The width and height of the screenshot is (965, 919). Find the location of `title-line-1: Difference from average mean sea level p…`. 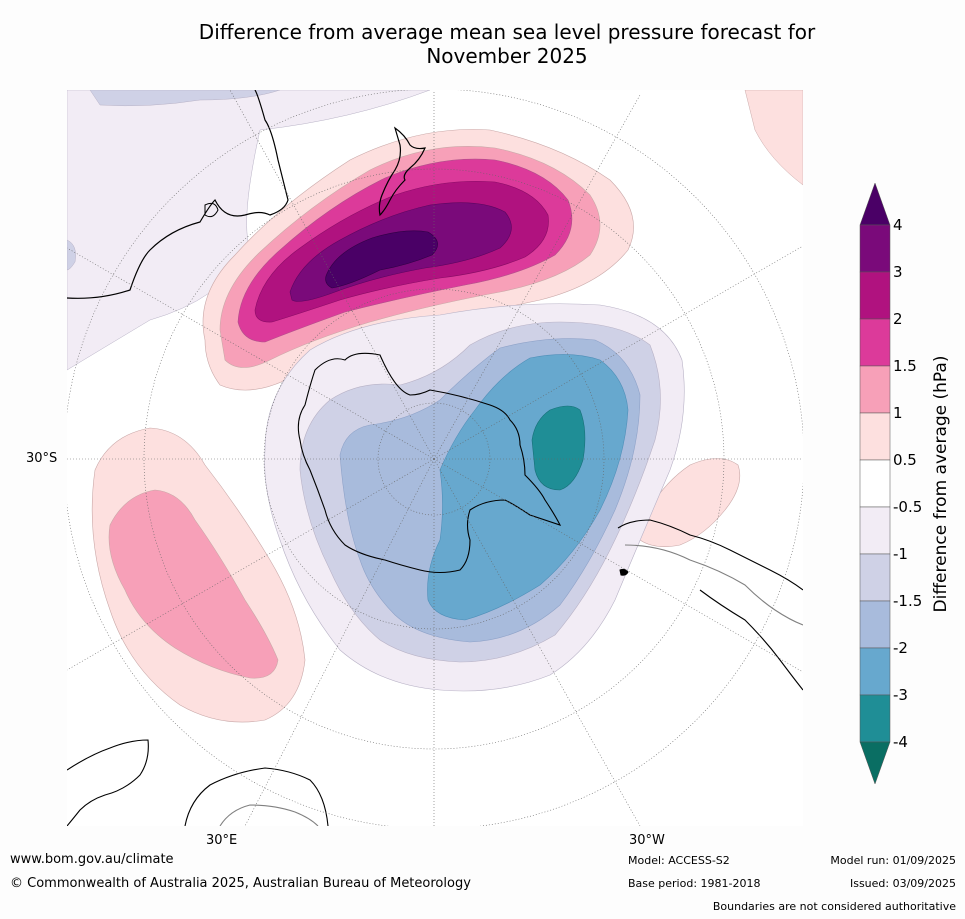

title-line-1: Difference from average mean sea level p… is located at coordinates (507, 32).